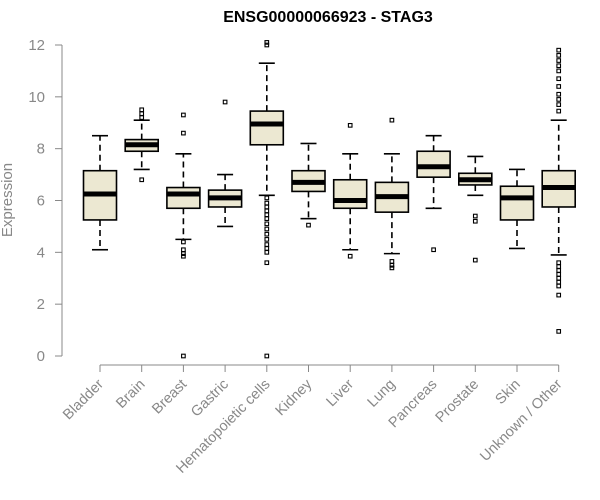 The width and height of the screenshot is (600, 500). What do you see at coordinates (183, 235) in the screenshot?
I see `box-breast` at bounding box center [183, 235].